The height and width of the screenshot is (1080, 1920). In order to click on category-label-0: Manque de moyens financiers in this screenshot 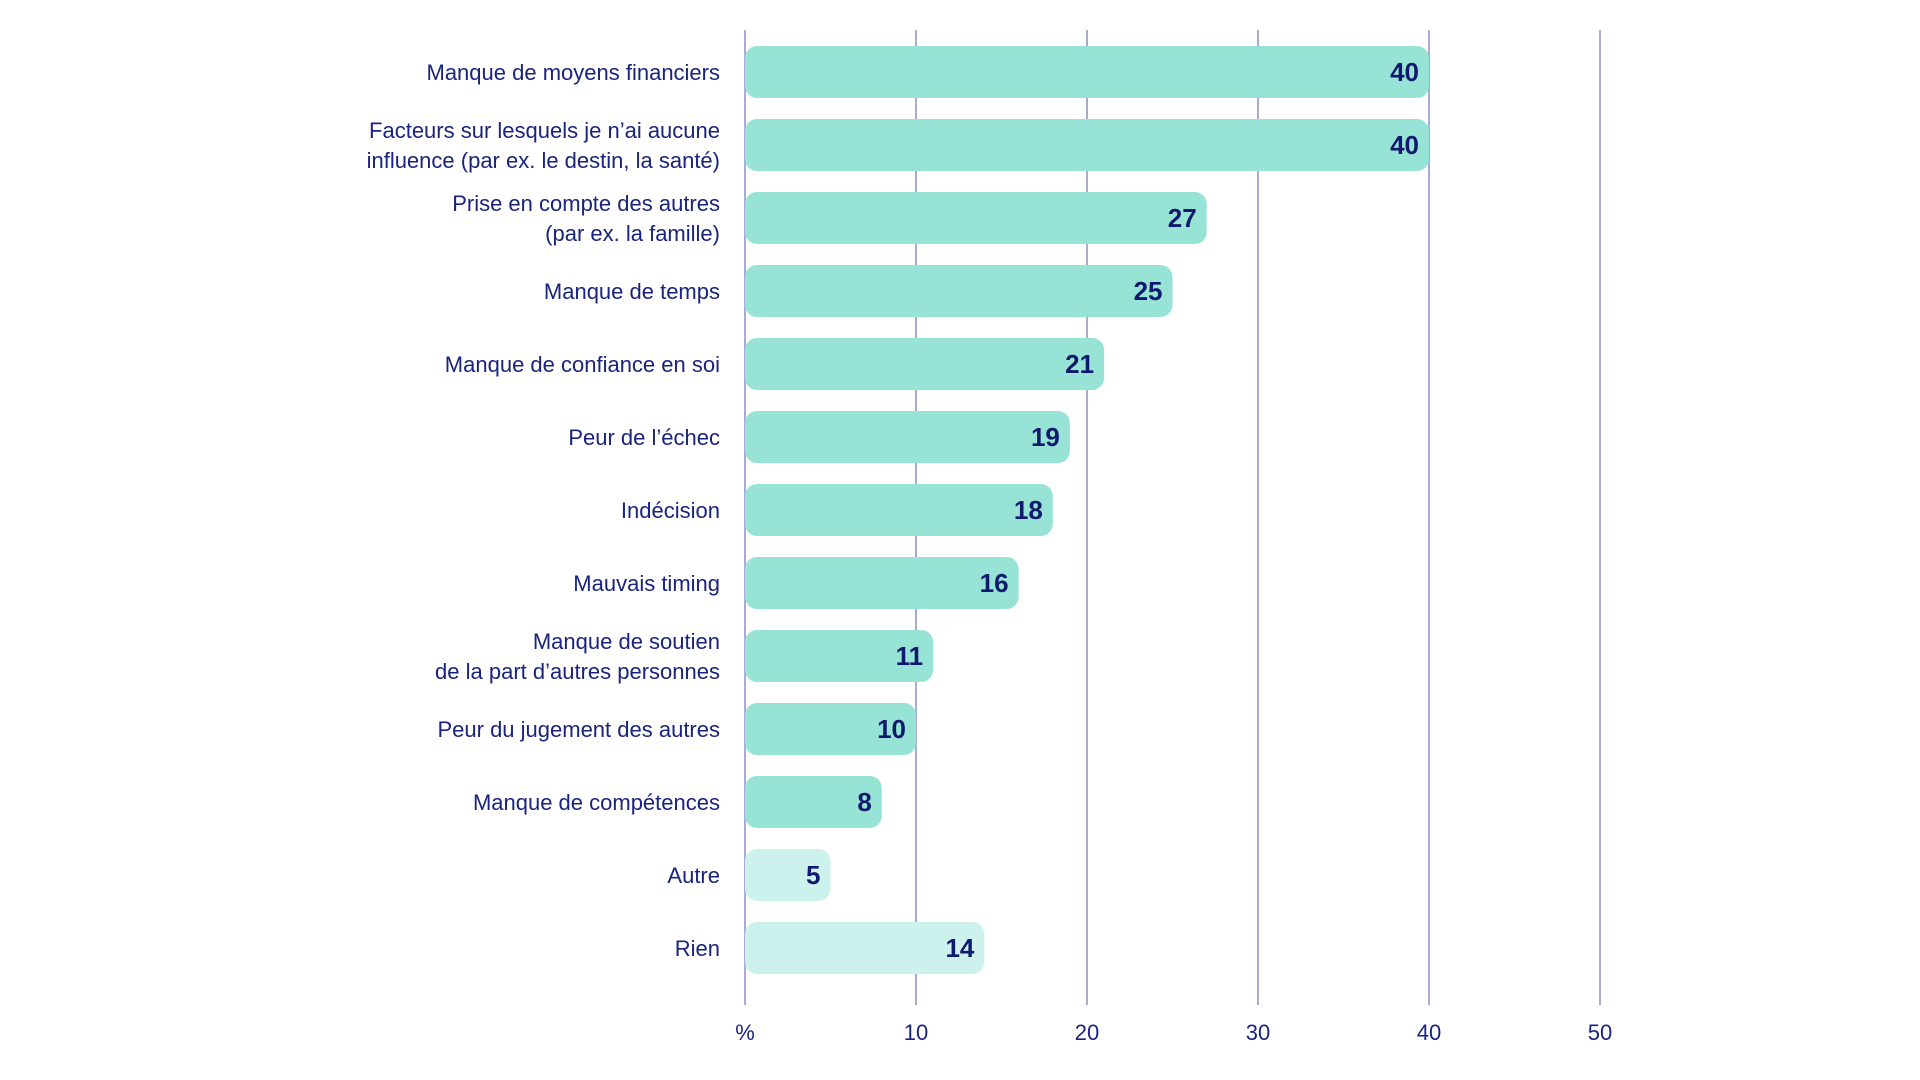, I will do `click(574, 72)`.